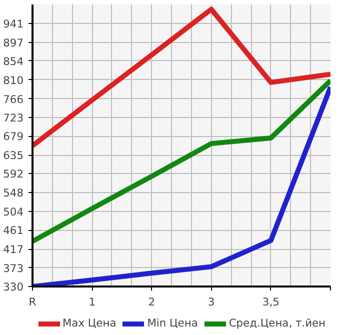 This screenshot has width=345, height=335. I want to click on x-tick-label: 3, so click(211, 302).